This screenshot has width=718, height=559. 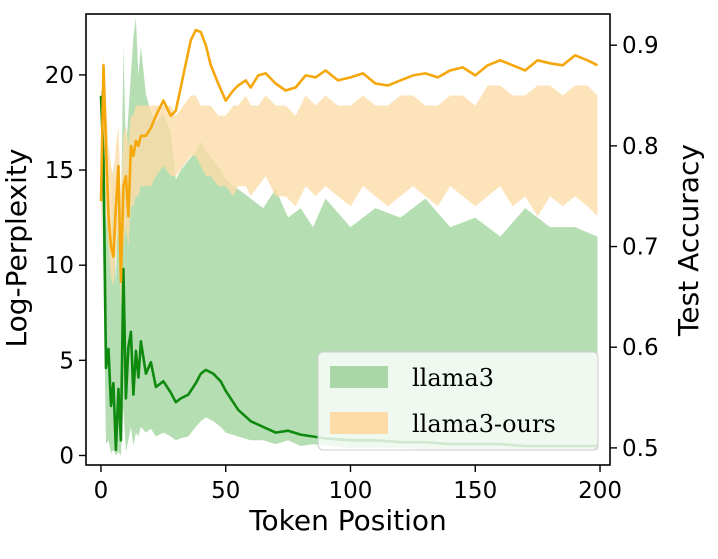 I want to click on right-y-axis-title: Test Accuracy, so click(x=688, y=240).